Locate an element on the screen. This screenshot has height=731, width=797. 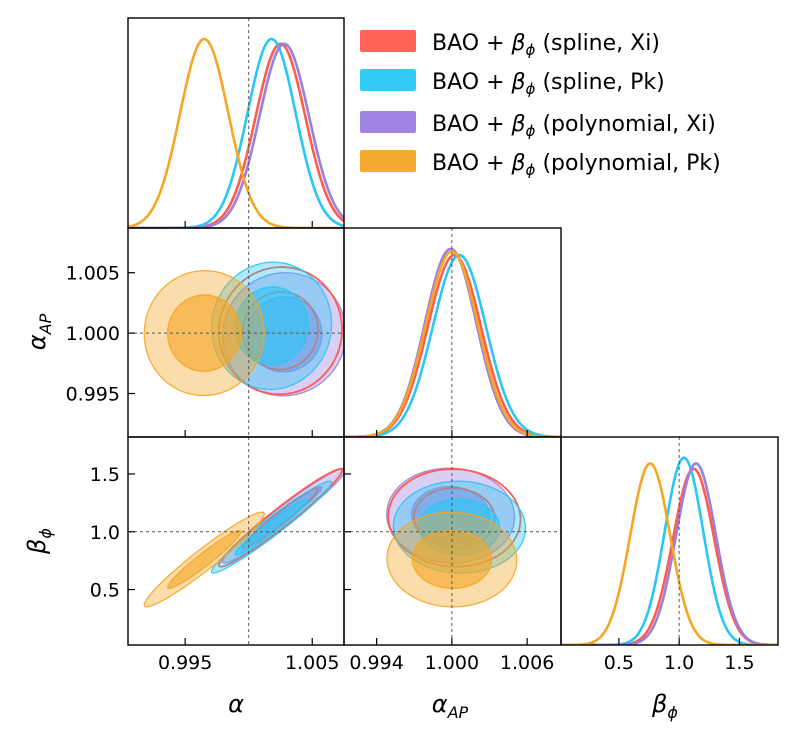
legend-entry-spline-pk: BAO + βϕ (spline, Pk) is located at coordinates (512, 83).